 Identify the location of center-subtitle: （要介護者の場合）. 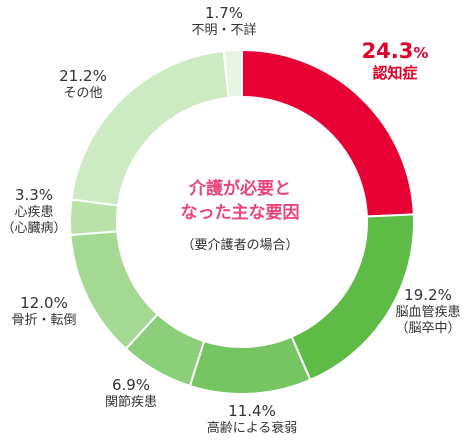
(240, 245).